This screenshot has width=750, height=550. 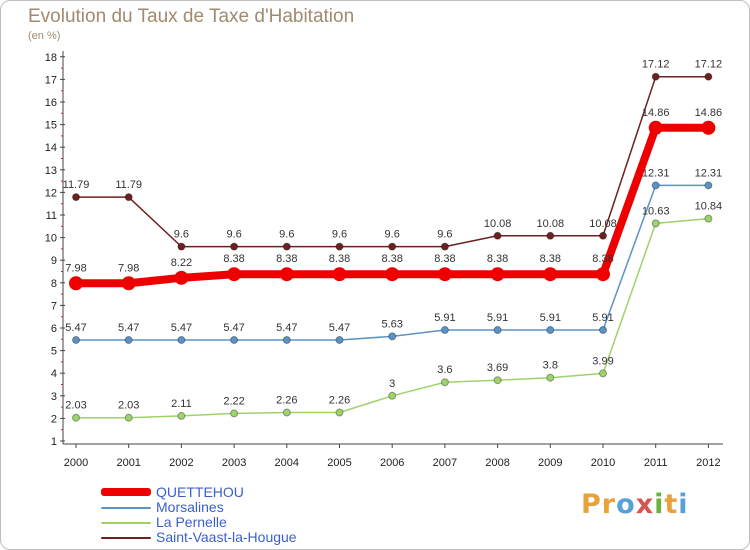 I want to click on legend-label: QUETTEHOU, so click(x=200, y=492).